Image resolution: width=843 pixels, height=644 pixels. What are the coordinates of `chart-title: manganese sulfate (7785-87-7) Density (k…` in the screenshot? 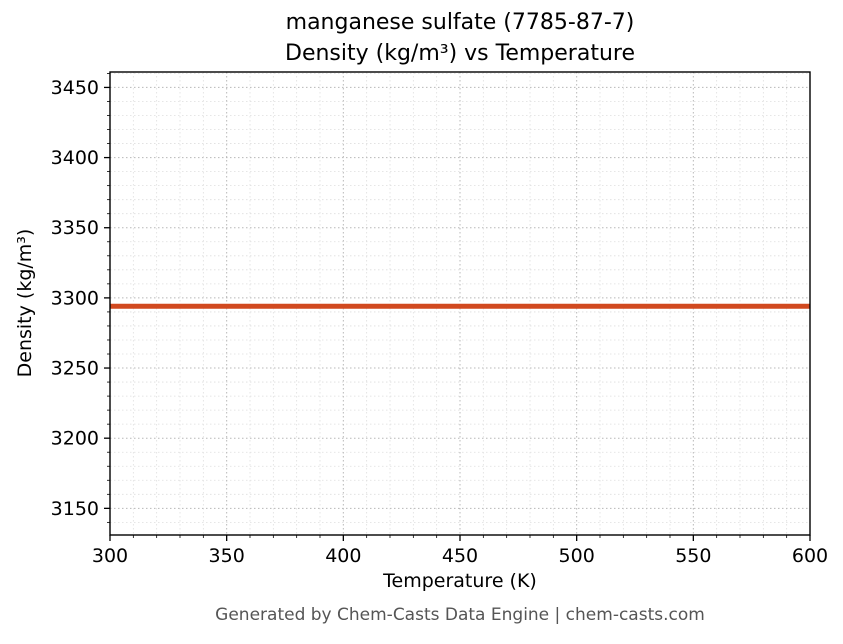 It's located at (460, 39).